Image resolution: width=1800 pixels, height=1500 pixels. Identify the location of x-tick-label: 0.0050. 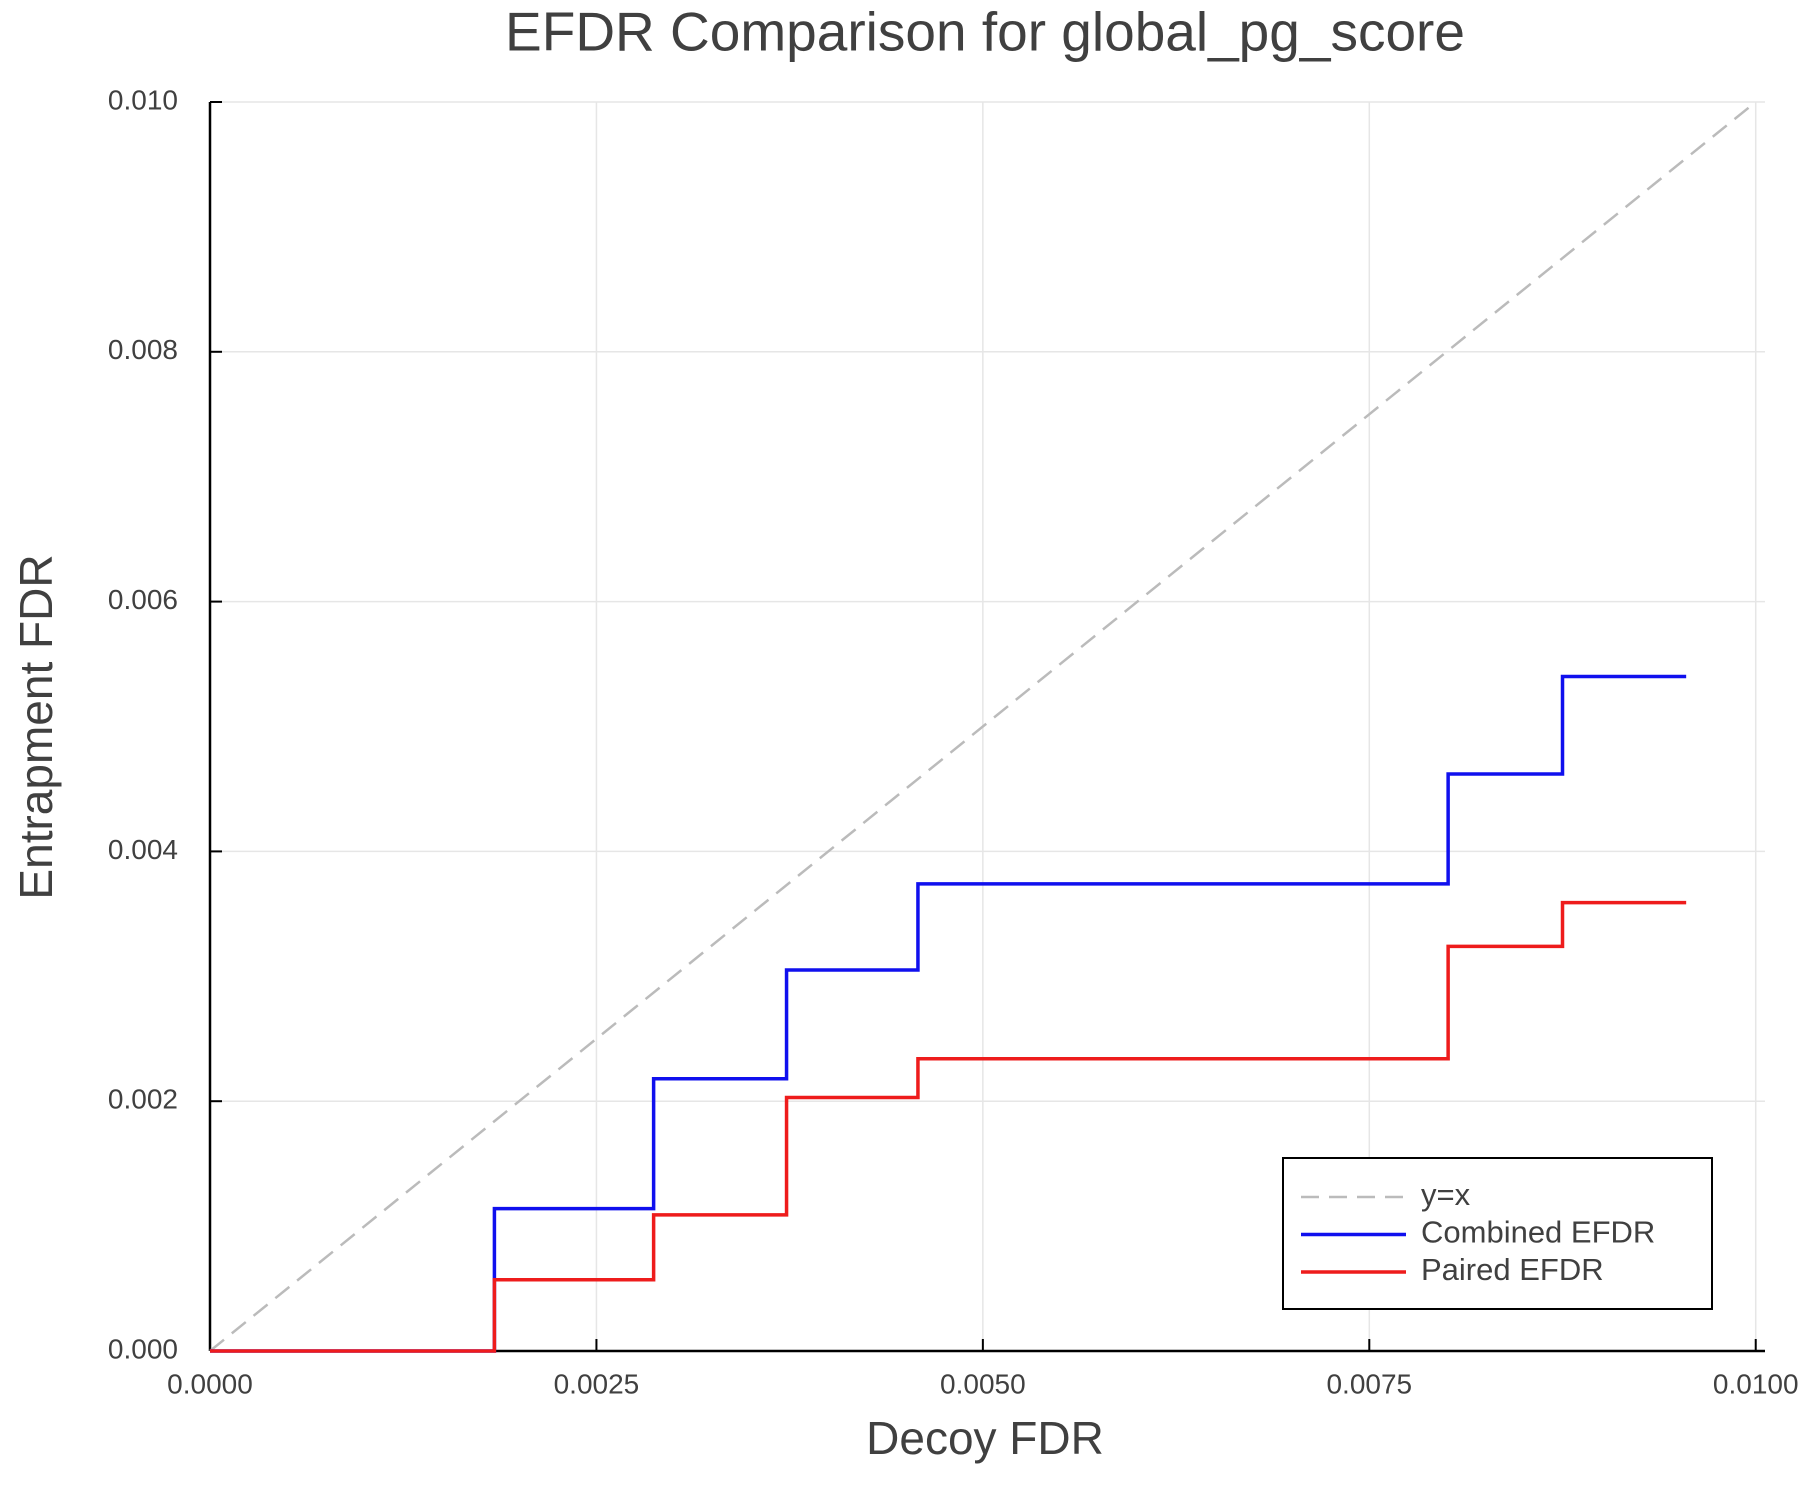
(983, 1383).